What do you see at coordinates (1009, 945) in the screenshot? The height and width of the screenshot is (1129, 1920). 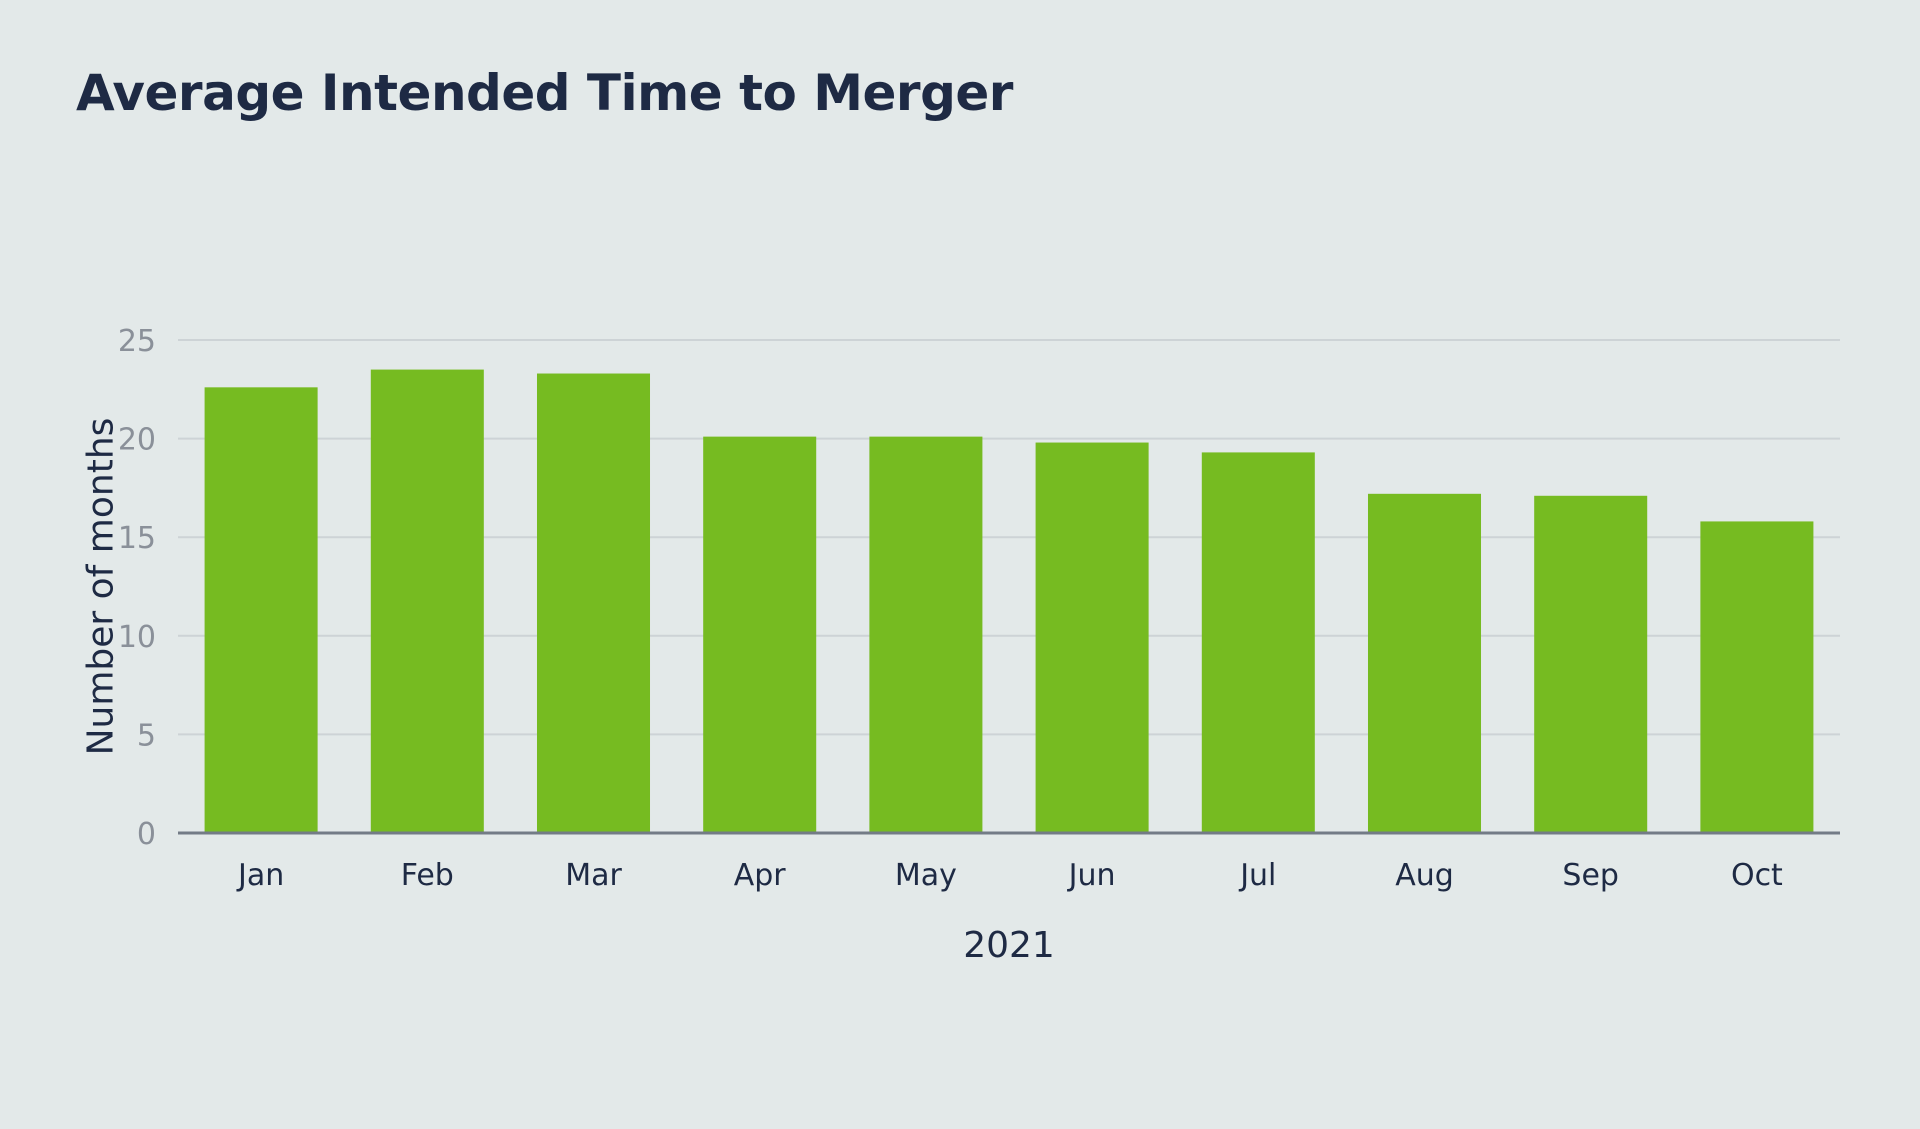 I see `x-axis-title: 2021` at bounding box center [1009, 945].